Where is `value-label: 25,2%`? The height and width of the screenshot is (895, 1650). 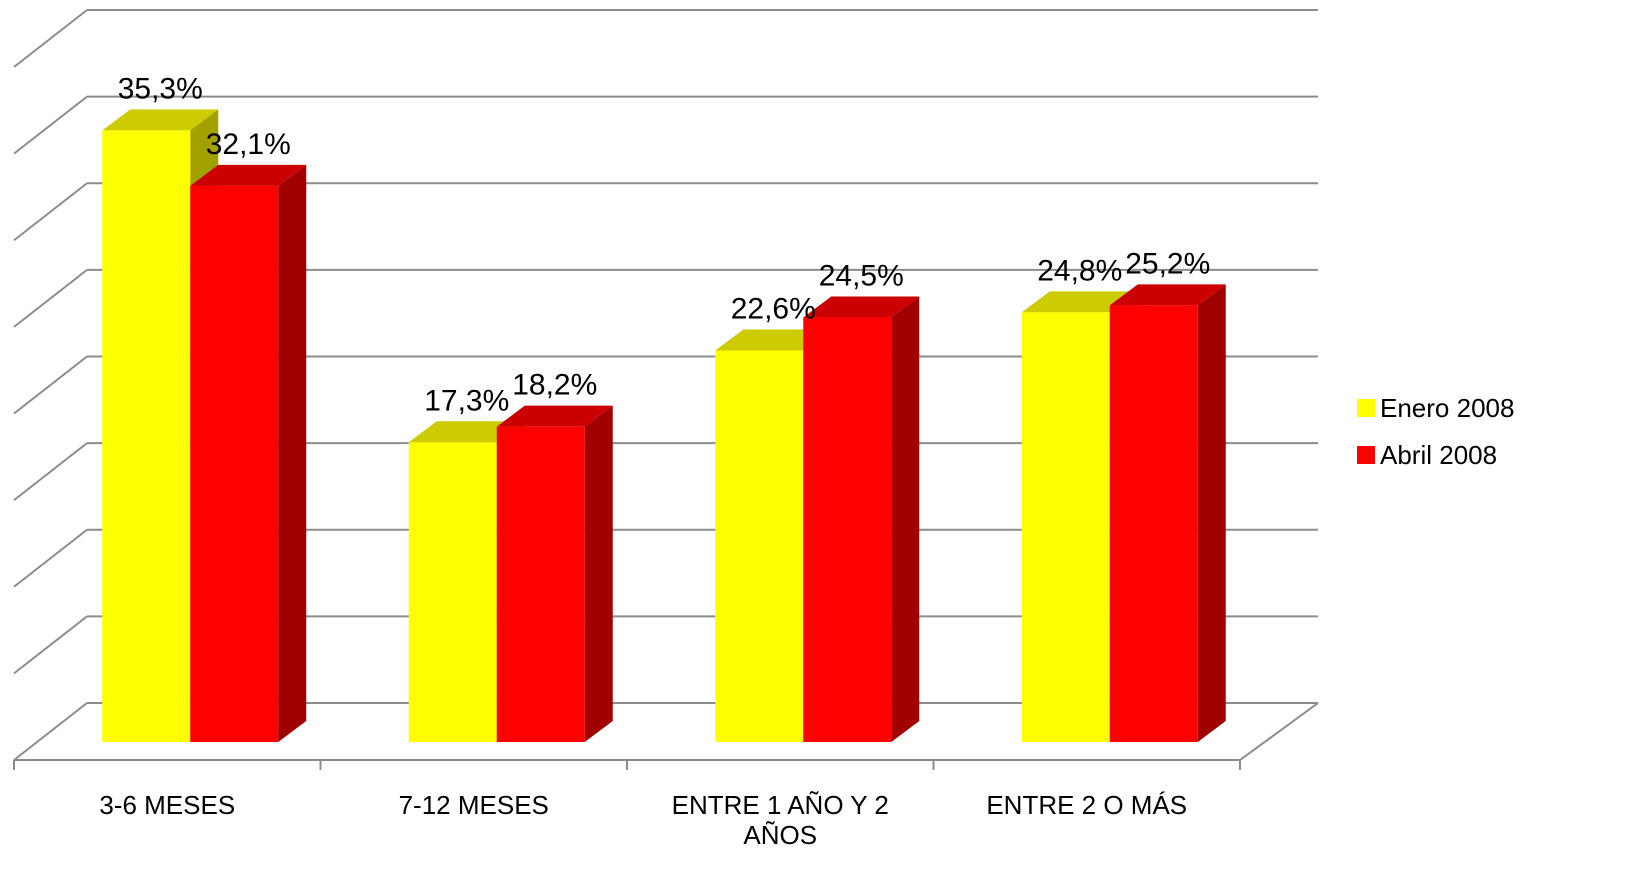
value-label: 25,2% is located at coordinates (1167, 263).